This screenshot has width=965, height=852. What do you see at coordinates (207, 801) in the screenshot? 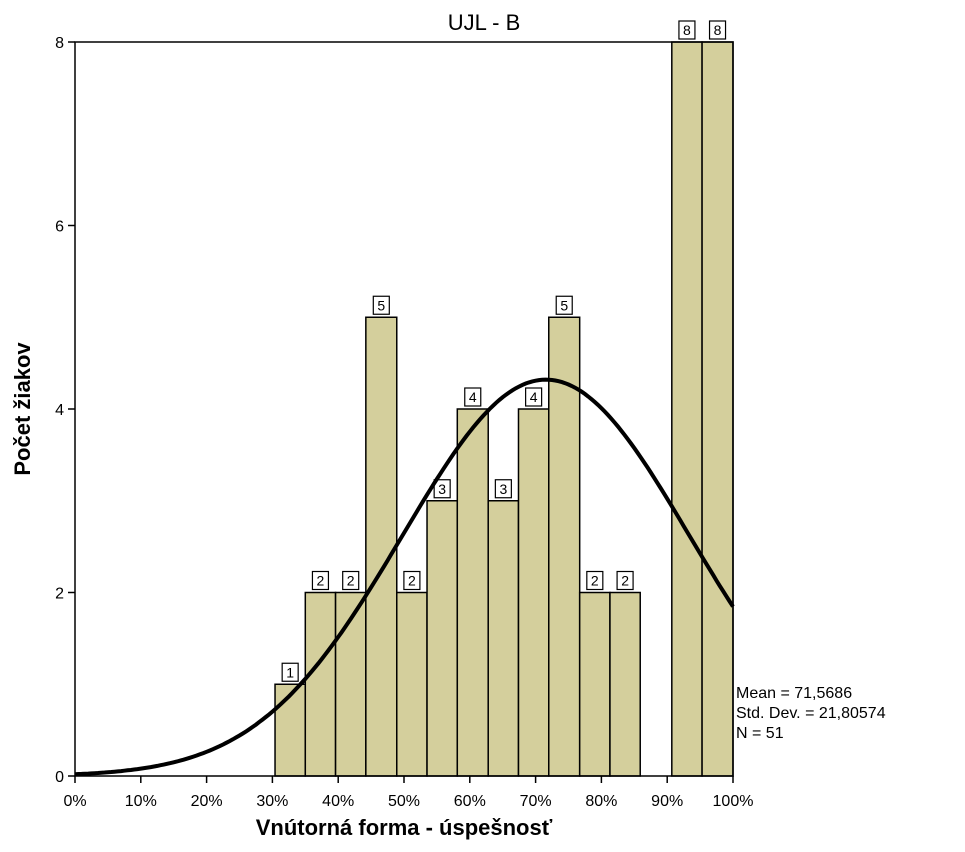
I see `x-tick-label: 20%` at bounding box center [207, 801].